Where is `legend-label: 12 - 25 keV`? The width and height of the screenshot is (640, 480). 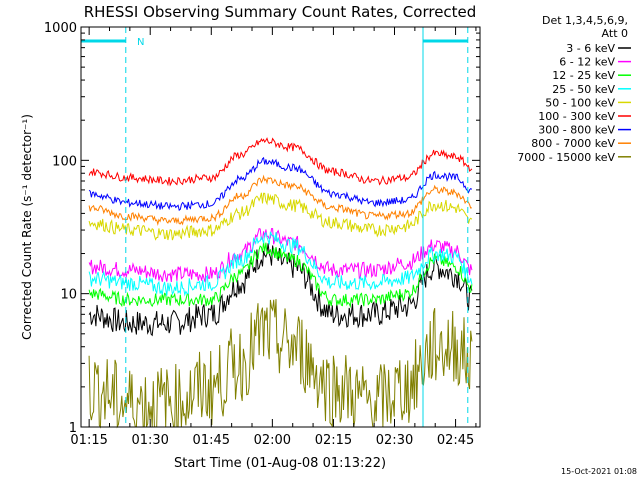 legend-label: 12 - 25 keV is located at coordinates (583, 75).